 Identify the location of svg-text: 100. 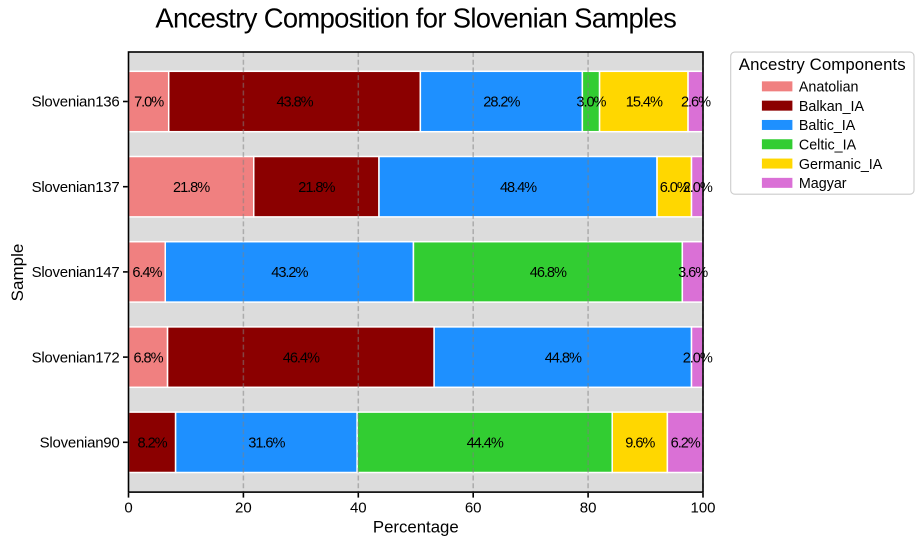
(702, 507).